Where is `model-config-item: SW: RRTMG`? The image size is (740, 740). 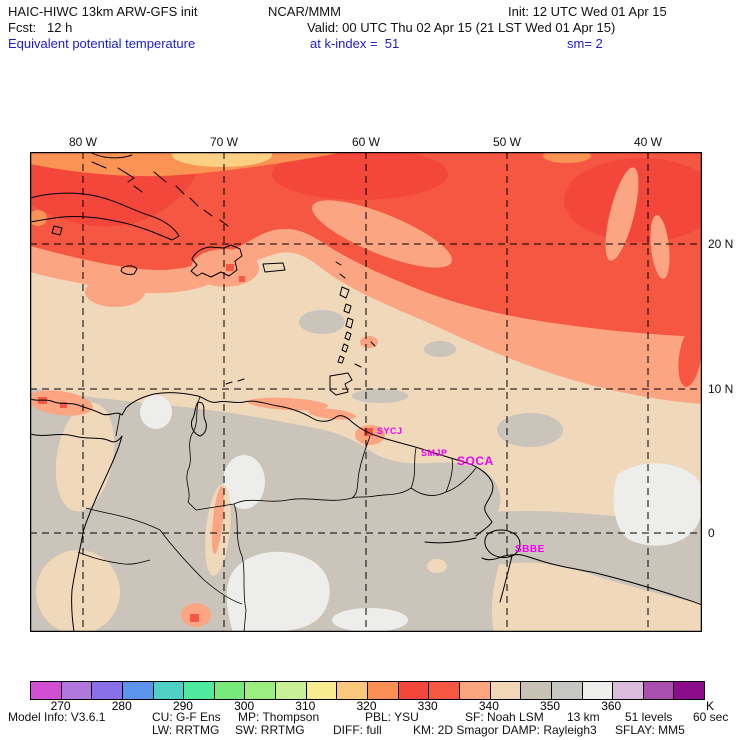
model-config-item: SW: RRTMG is located at coordinates (270, 730).